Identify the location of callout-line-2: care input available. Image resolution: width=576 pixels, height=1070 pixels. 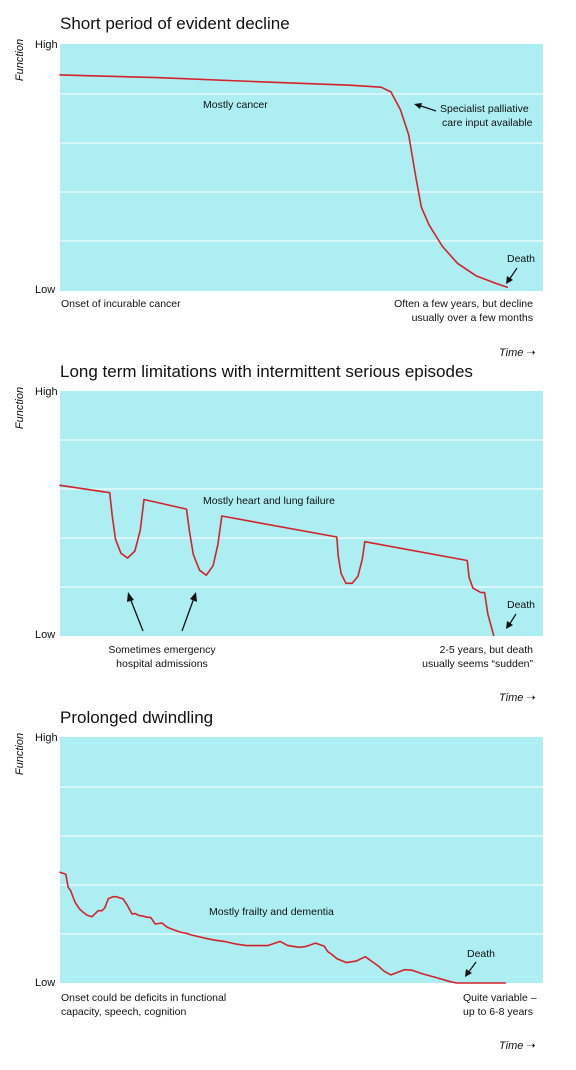
(487, 123).